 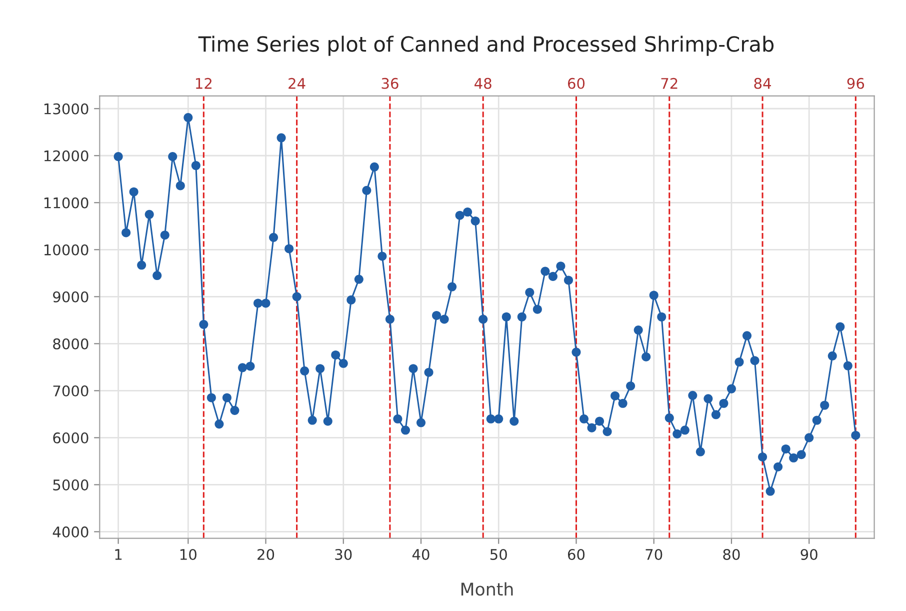 I want to click on x-axis-title: Month, so click(x=487, y=589).